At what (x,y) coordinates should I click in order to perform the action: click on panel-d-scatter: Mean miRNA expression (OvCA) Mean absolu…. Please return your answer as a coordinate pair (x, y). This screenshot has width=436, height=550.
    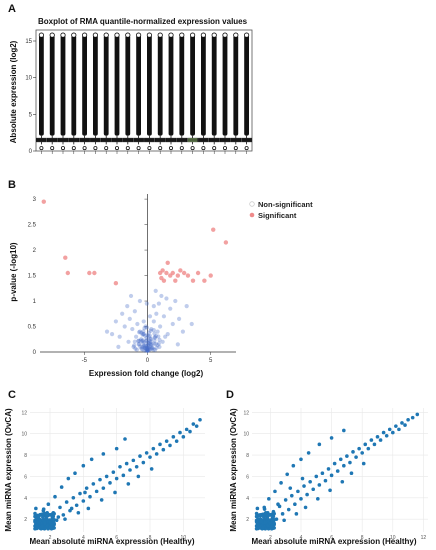
    Looking at the image, I should click on (328, 477).